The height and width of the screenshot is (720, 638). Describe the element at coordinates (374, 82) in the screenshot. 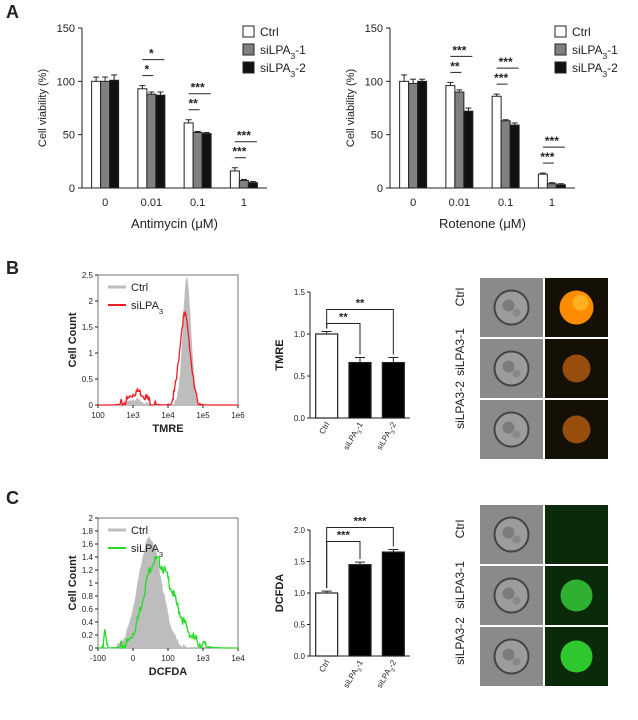

I see `rotenone-ytick-label-2: 100` at that location.